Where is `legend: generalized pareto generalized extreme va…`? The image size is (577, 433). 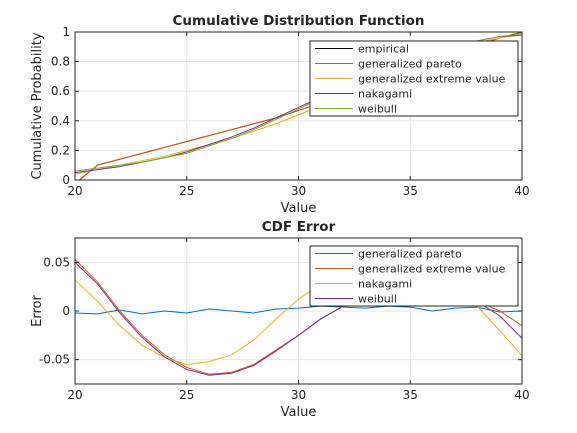
legend: generalized pareto generalized extreme va… is located at coordinates (414, 276).